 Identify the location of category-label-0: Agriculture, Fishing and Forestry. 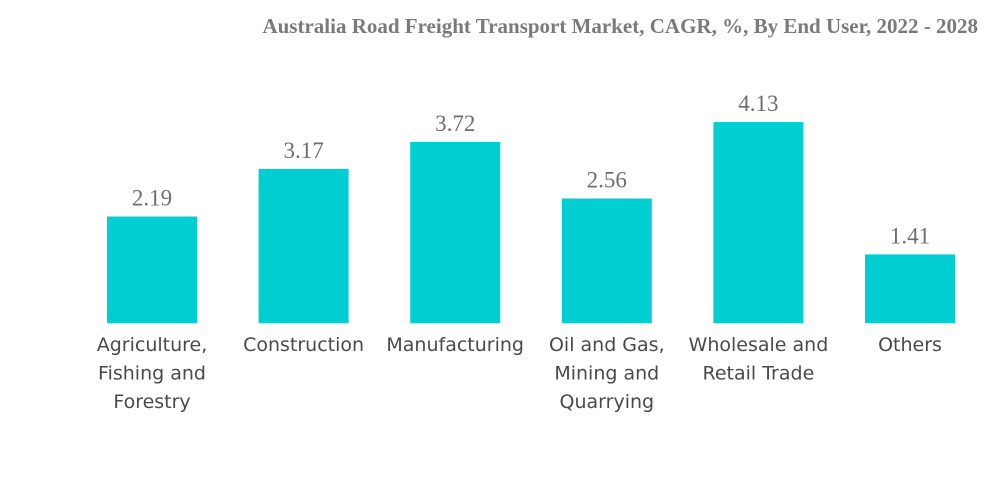
(152, 373).